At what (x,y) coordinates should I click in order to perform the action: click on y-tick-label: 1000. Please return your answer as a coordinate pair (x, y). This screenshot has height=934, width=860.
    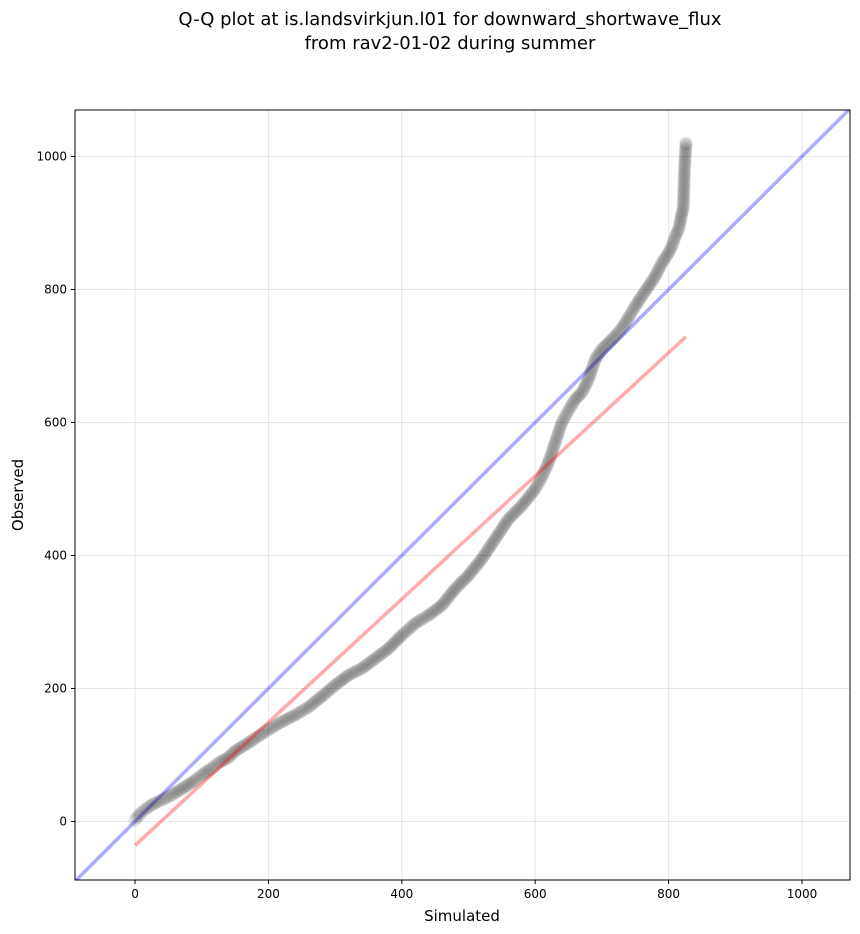
    Looking at the image, I should click on (51, 157).